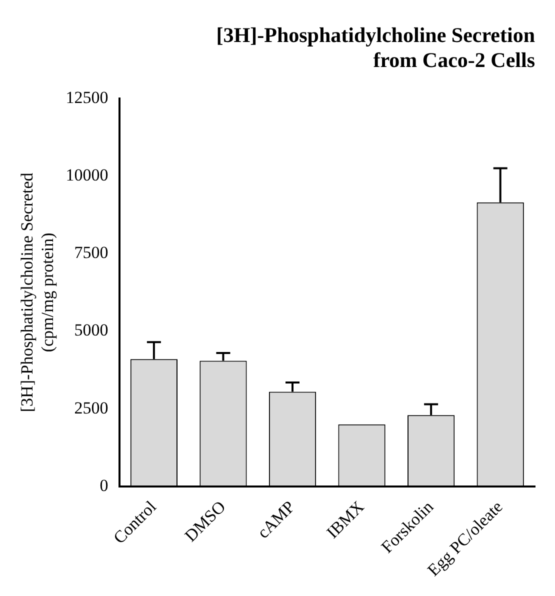 Image resolution: width=555 pixels, height=596 pixels. What do you see at coordinates (91, 330) in the screenshot?
I see `y-tick-label: 5000` at bounding box center [91, 330].